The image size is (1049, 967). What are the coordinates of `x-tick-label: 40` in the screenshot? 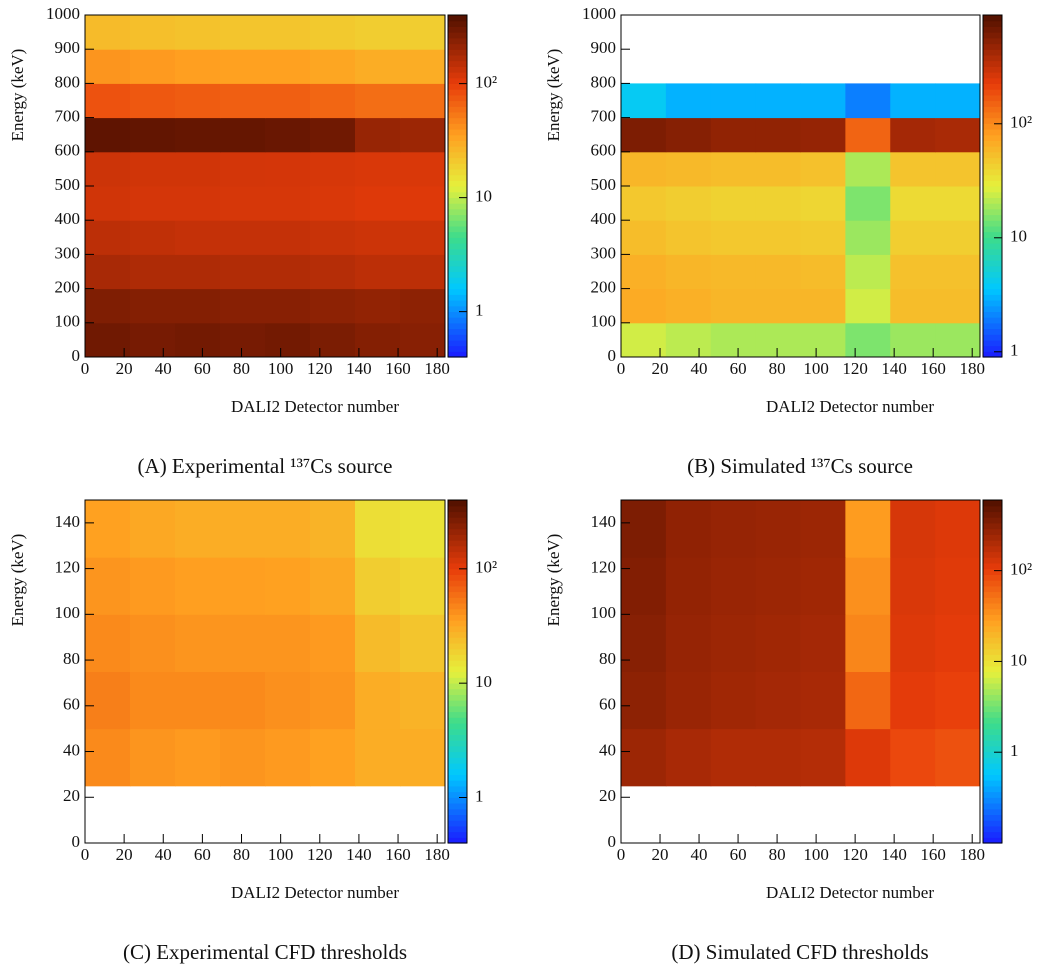 It's located at (163, 368).